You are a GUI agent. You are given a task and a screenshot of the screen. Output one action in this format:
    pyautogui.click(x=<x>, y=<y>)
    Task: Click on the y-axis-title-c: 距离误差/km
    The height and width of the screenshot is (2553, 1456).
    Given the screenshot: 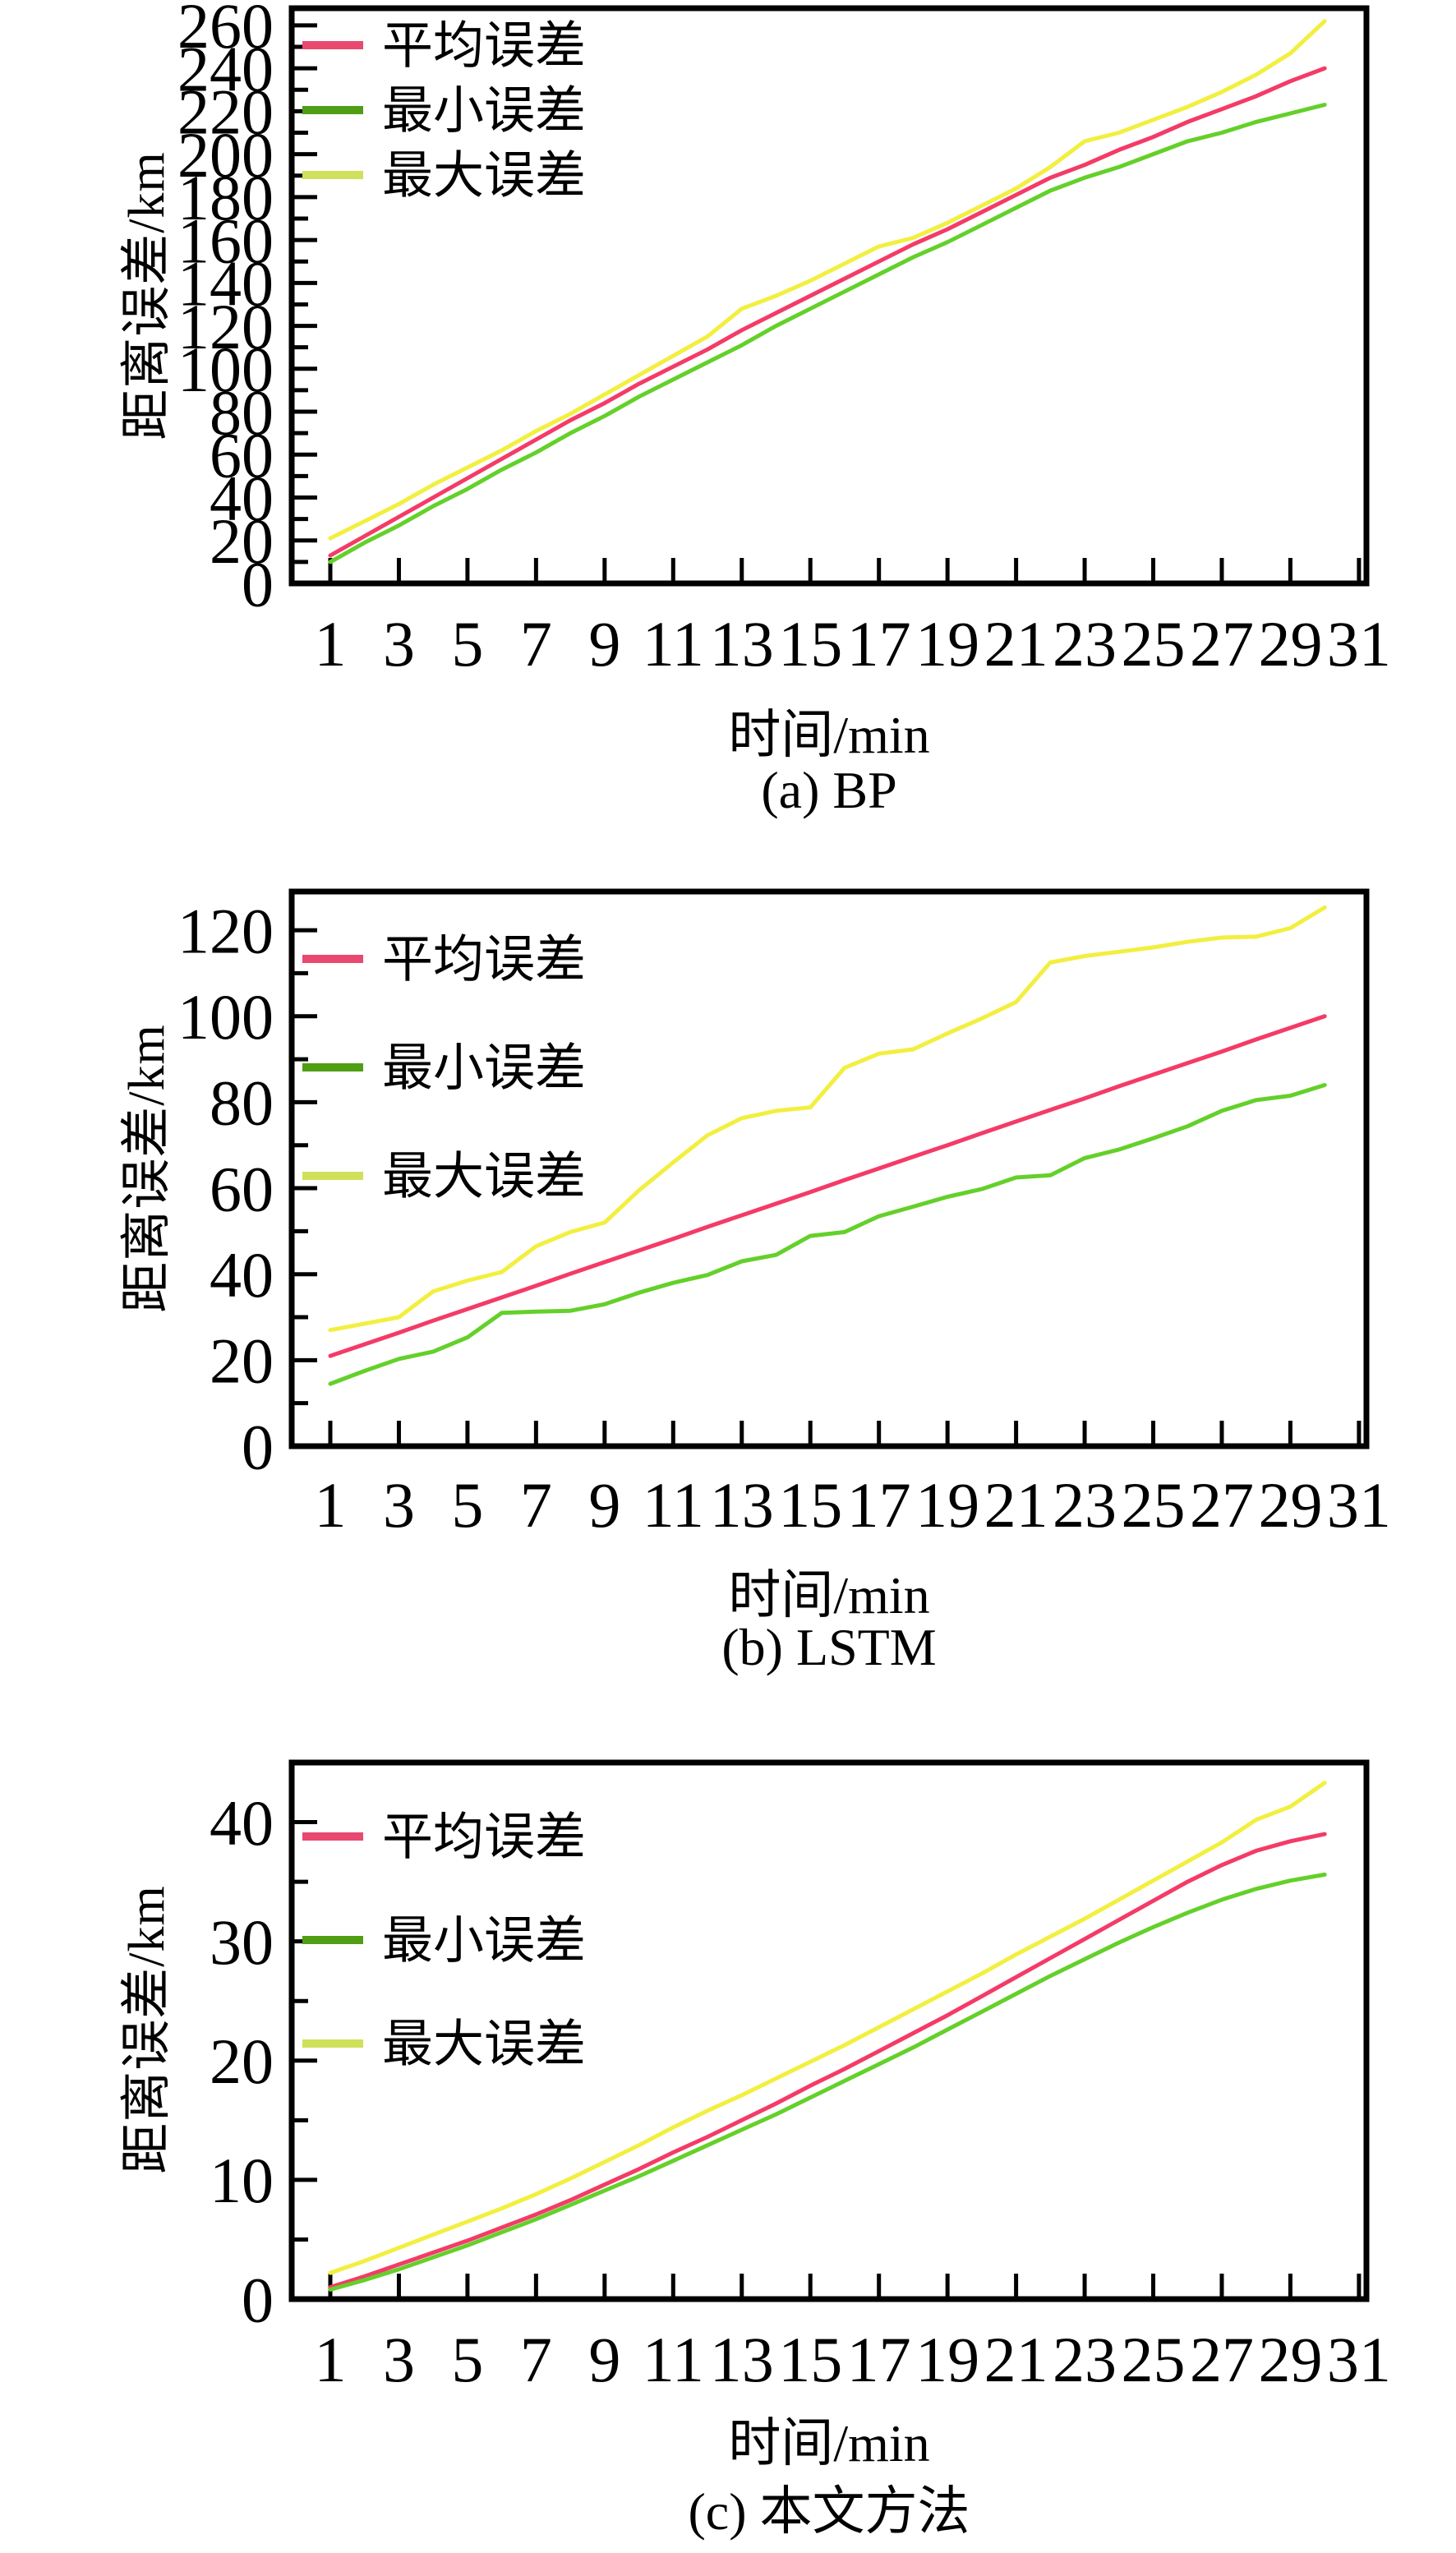 What is the action you would take?
    pyautogui.click(x=147, y=2029)
    